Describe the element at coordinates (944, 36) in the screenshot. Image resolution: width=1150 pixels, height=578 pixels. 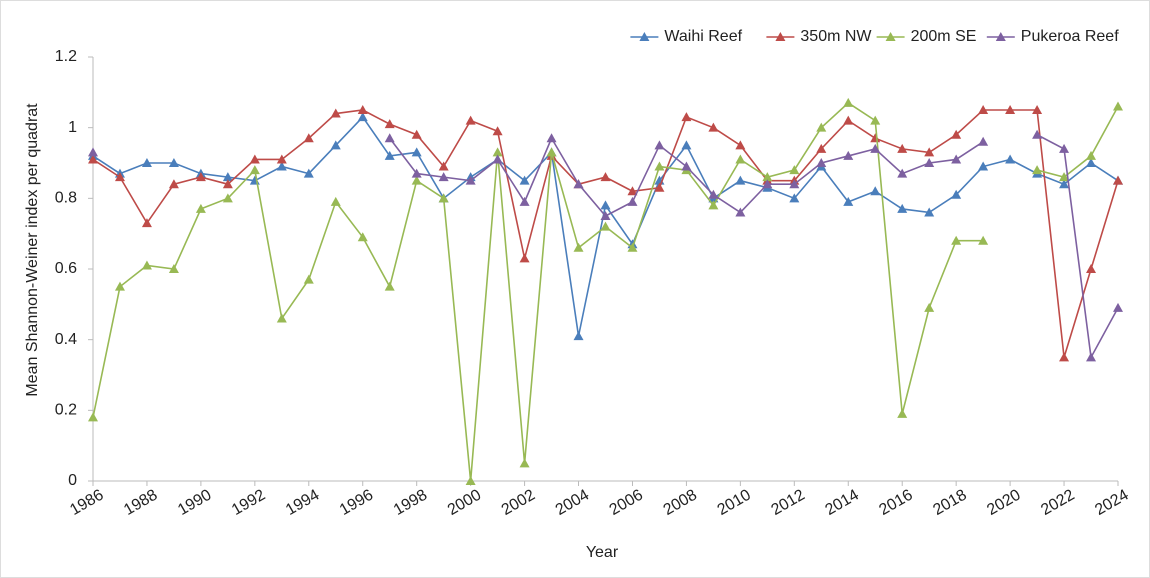
I see `legend-label: 200m SE` at that location.